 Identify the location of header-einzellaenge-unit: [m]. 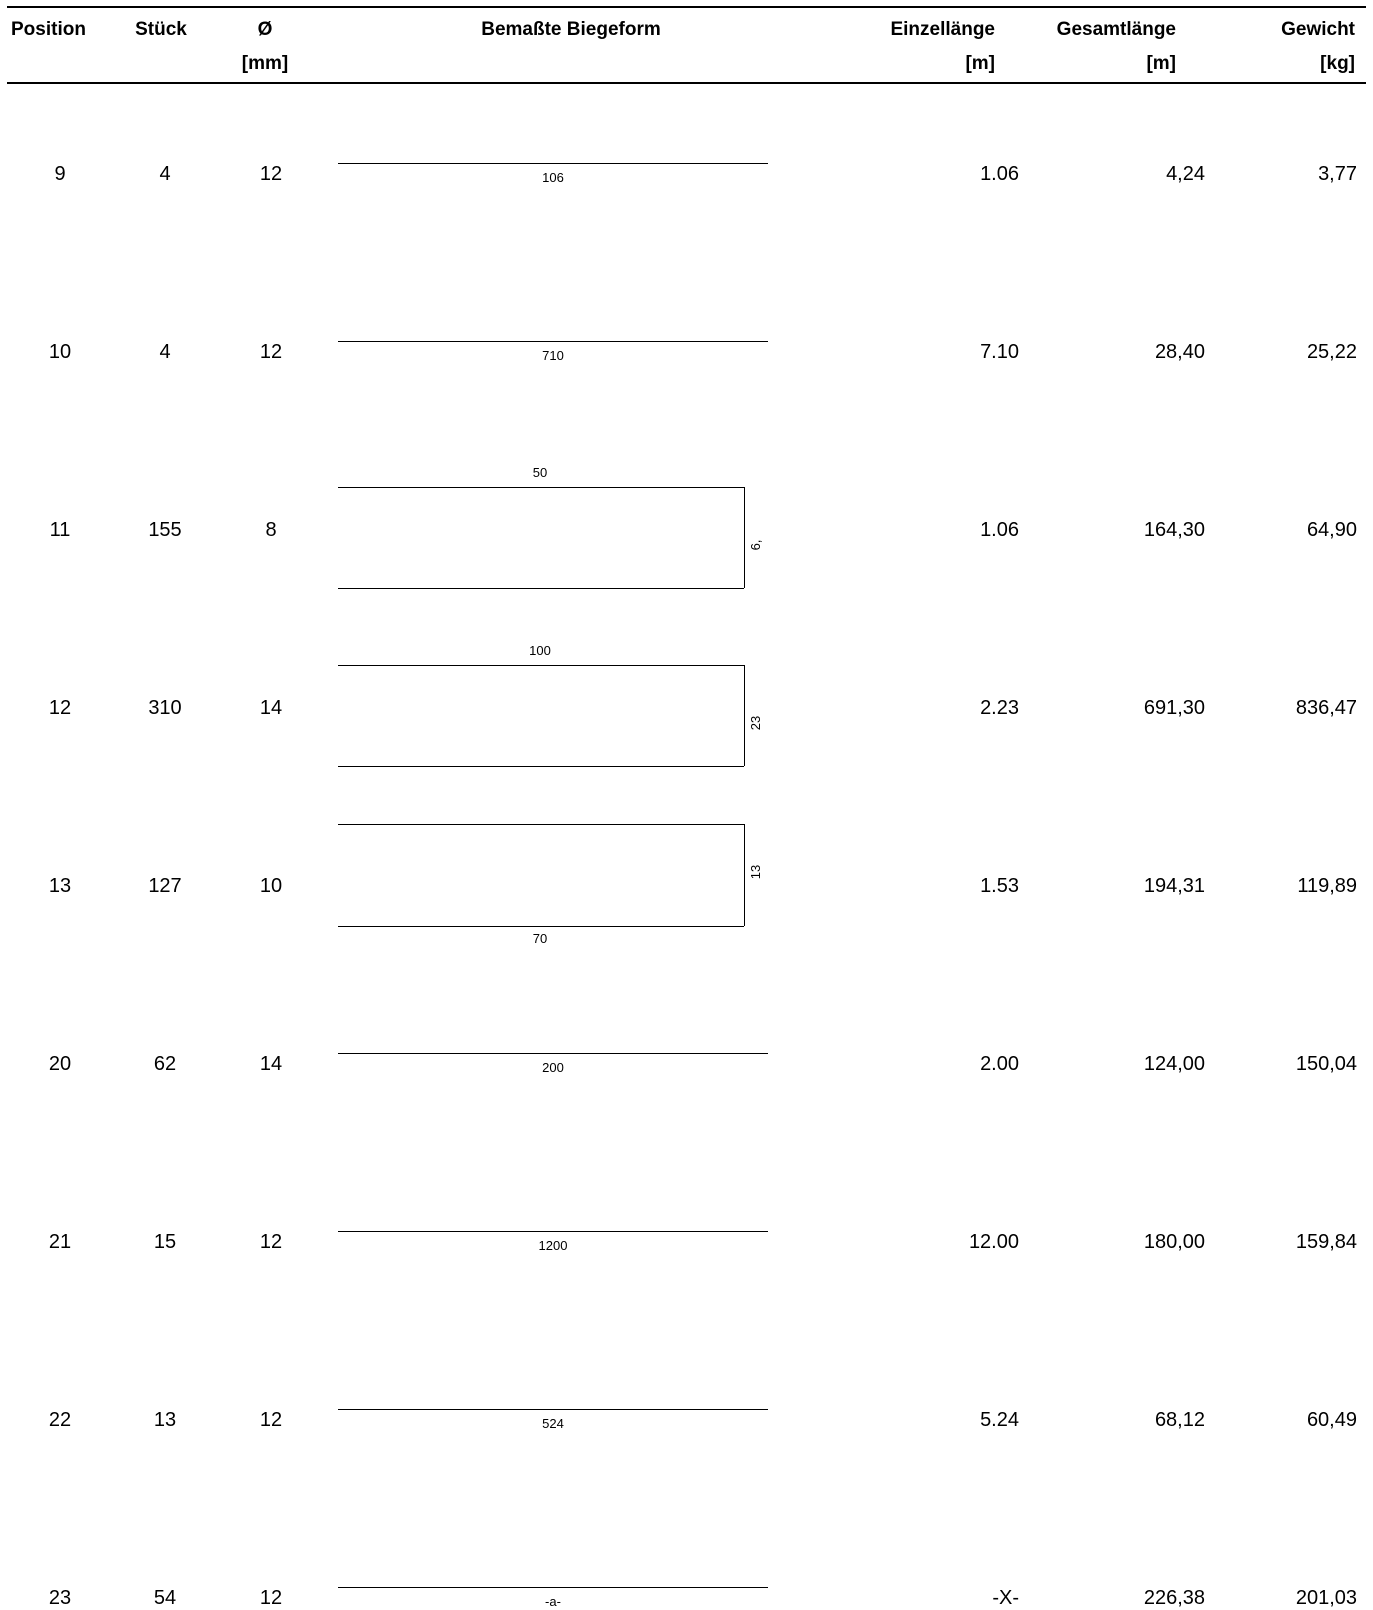
(980, 63).